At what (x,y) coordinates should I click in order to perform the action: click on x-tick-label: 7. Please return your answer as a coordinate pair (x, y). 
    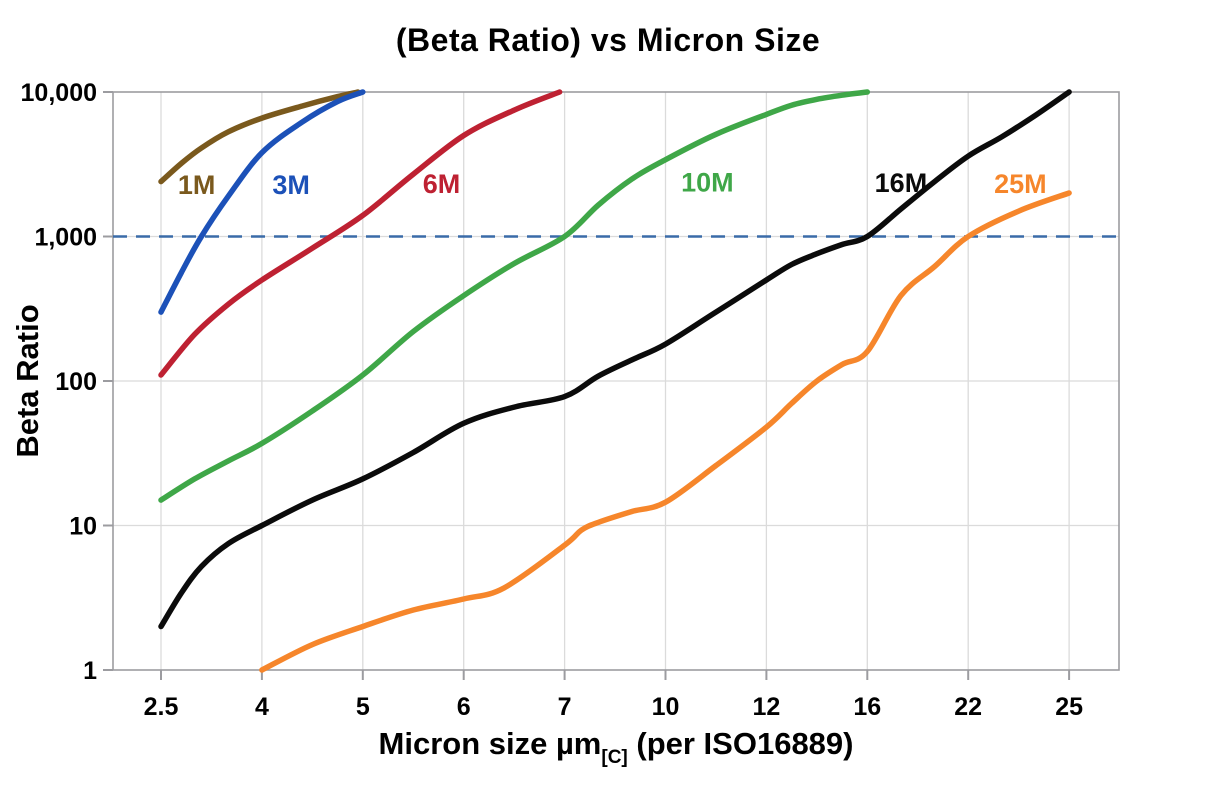
    Looking at the image, I should click on (565, 707).